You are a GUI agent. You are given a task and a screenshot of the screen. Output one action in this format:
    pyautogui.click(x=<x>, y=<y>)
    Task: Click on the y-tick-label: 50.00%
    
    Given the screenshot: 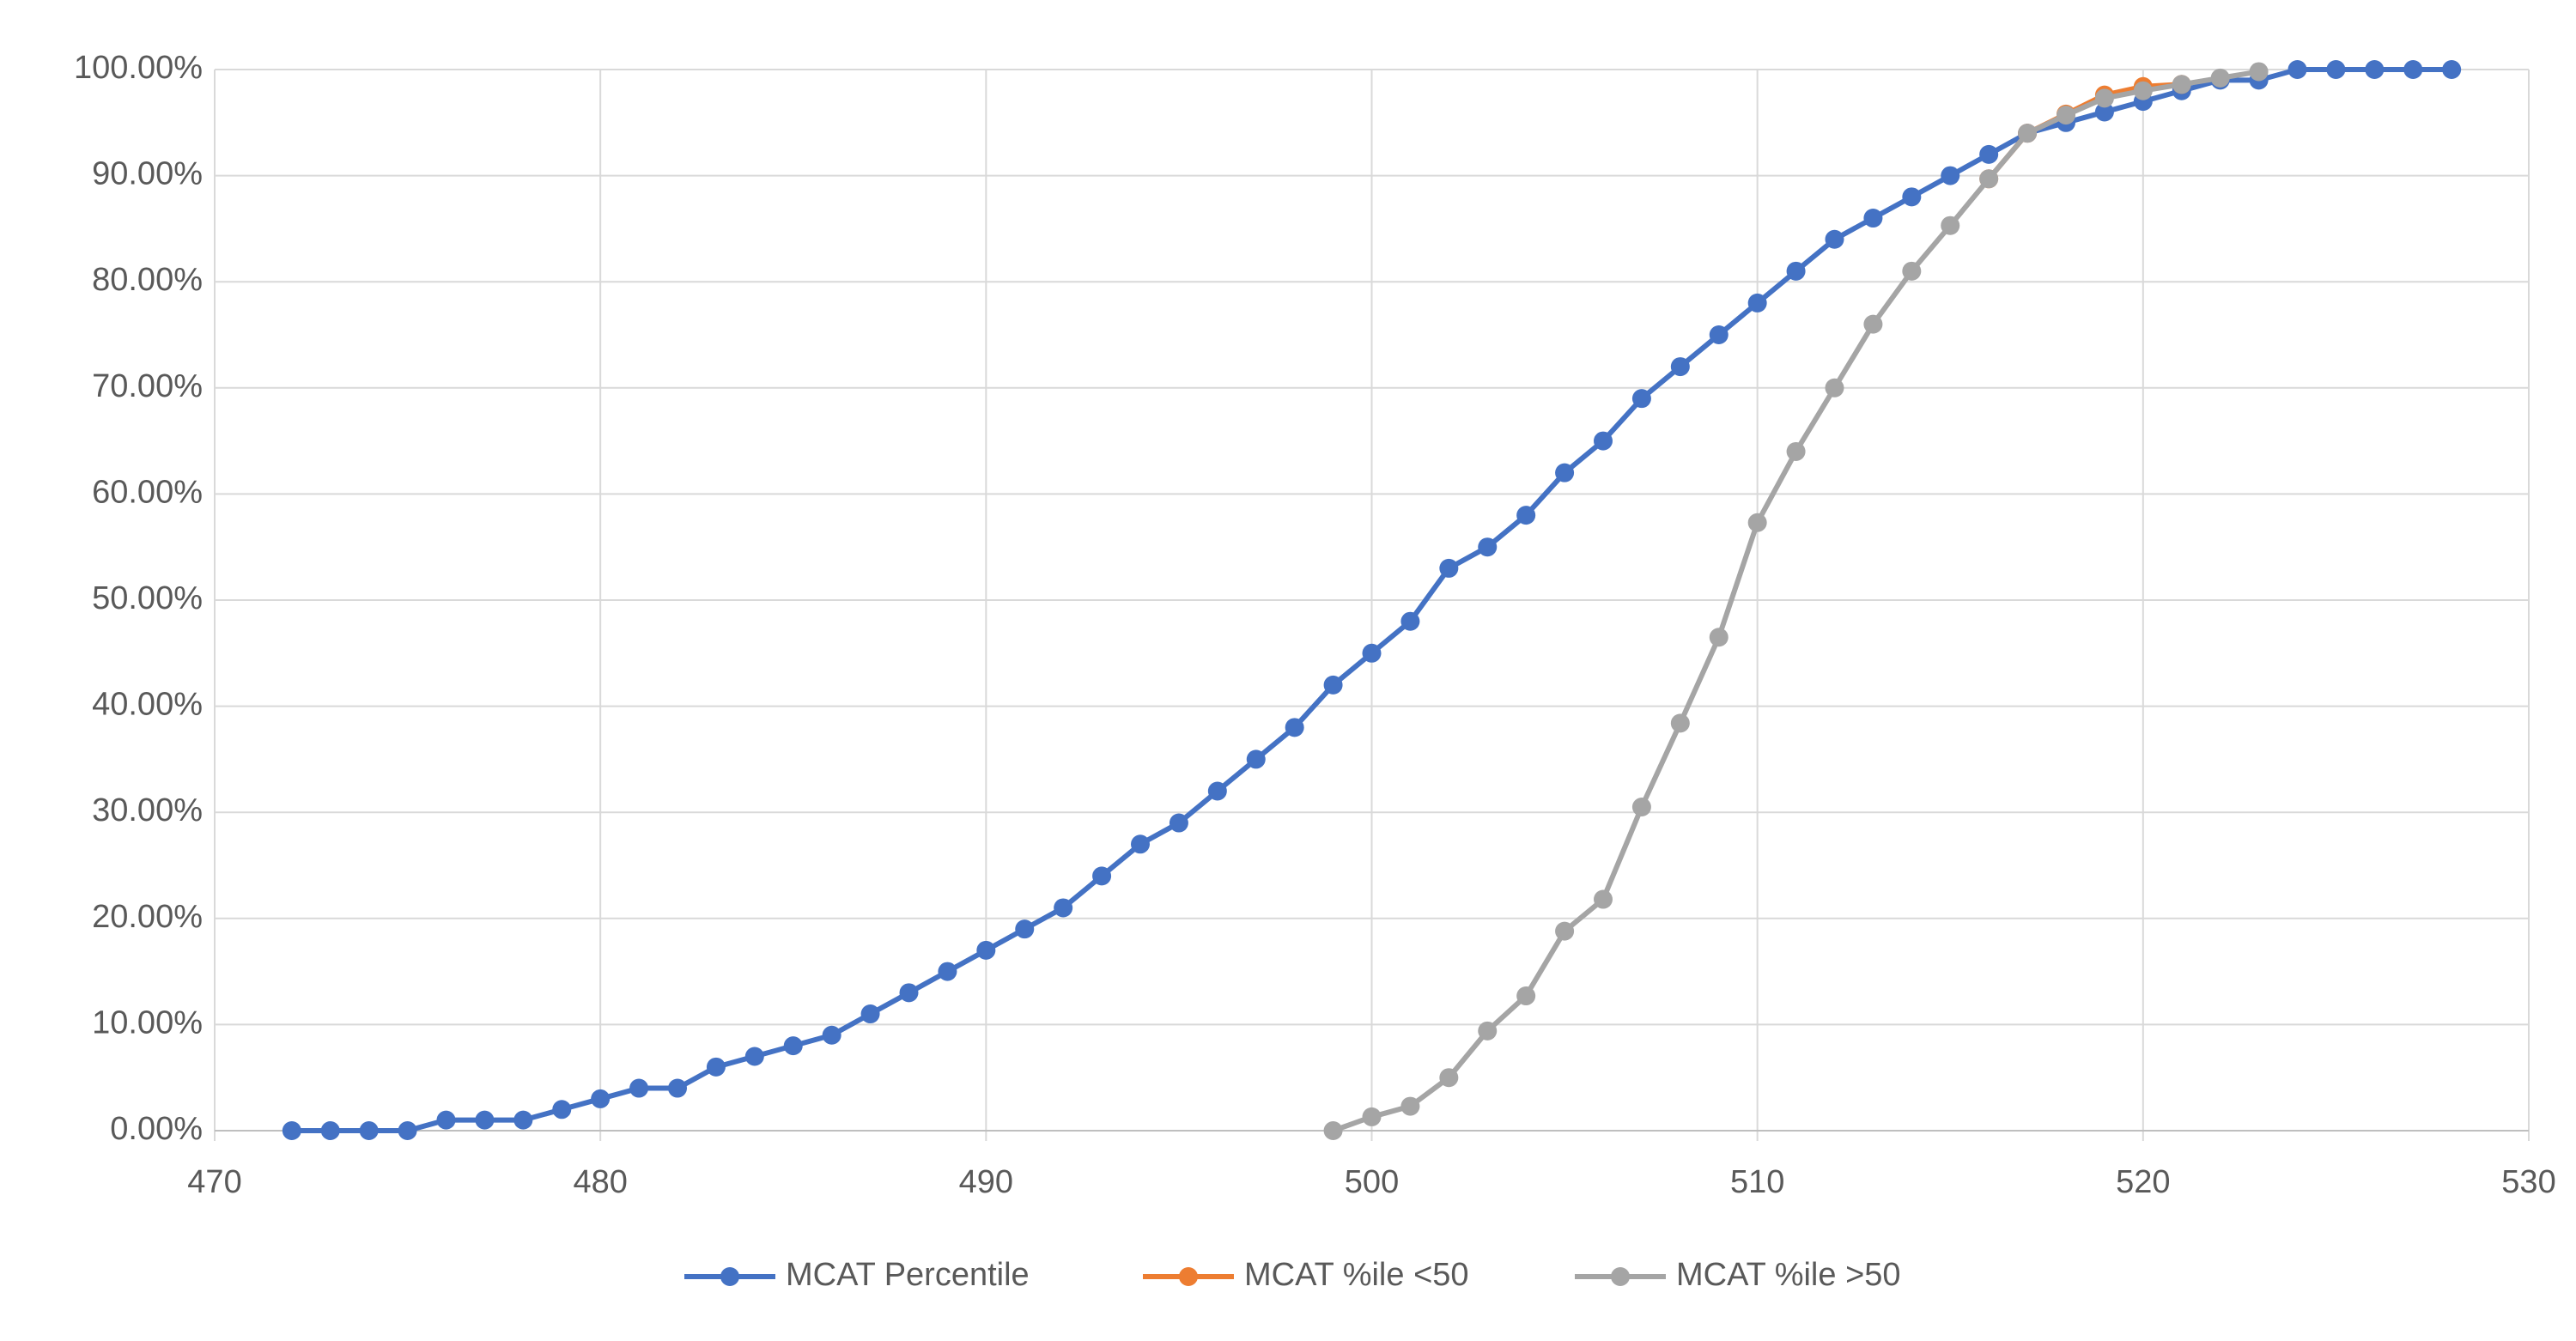 What is the action you would take?
    pyautogui.click(x=148, y=598)
    